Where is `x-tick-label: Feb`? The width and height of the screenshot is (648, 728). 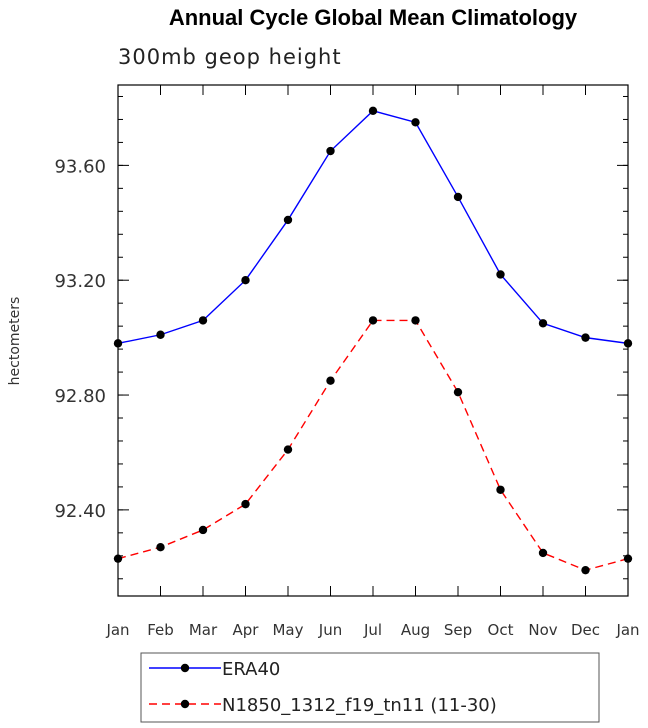 x-tick-label: Feb is located at coordinates (160, 630).